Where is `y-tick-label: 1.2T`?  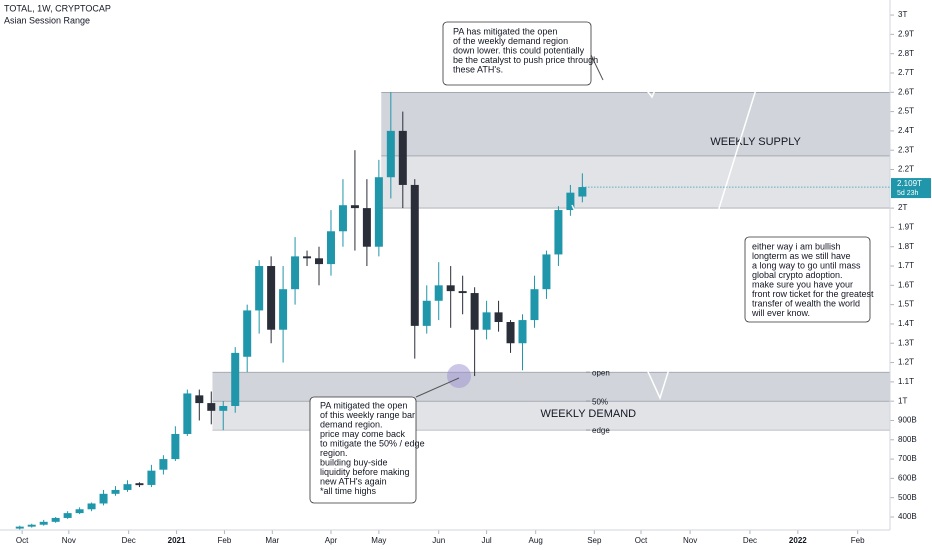
y-tick-label: 1.2T is located at coordinates (906, 362).